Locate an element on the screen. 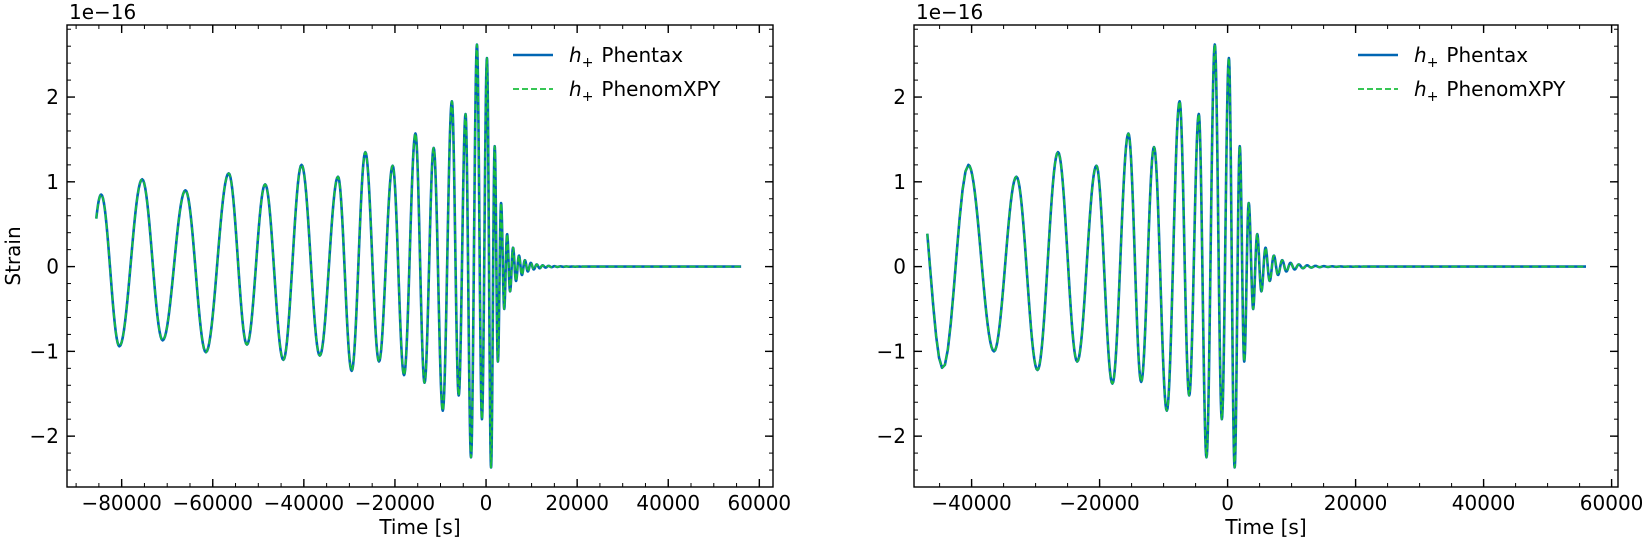 The width and height of the screenshot is (1651, 546). y-axis-label: Strain is located at coordinates (13, 255).